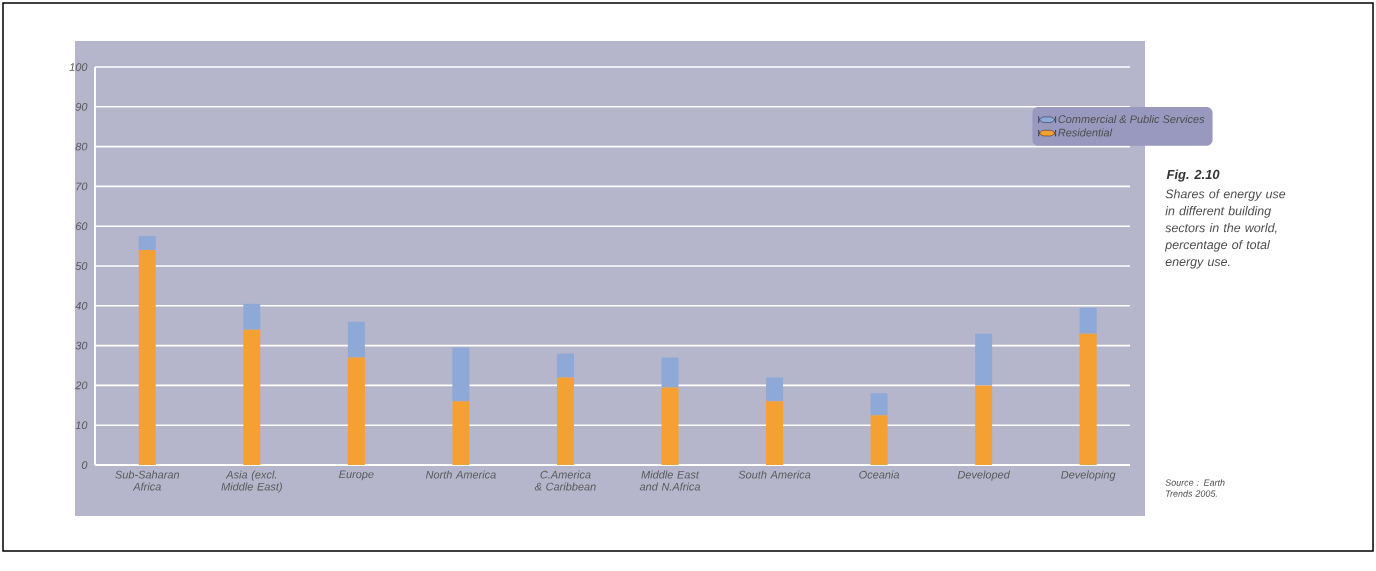 The image size is (1376, 571). What do you see at coordinates (774, 474) in the screenshot?
I see `x-tick-label: South America` at bounding box center [774, 474].